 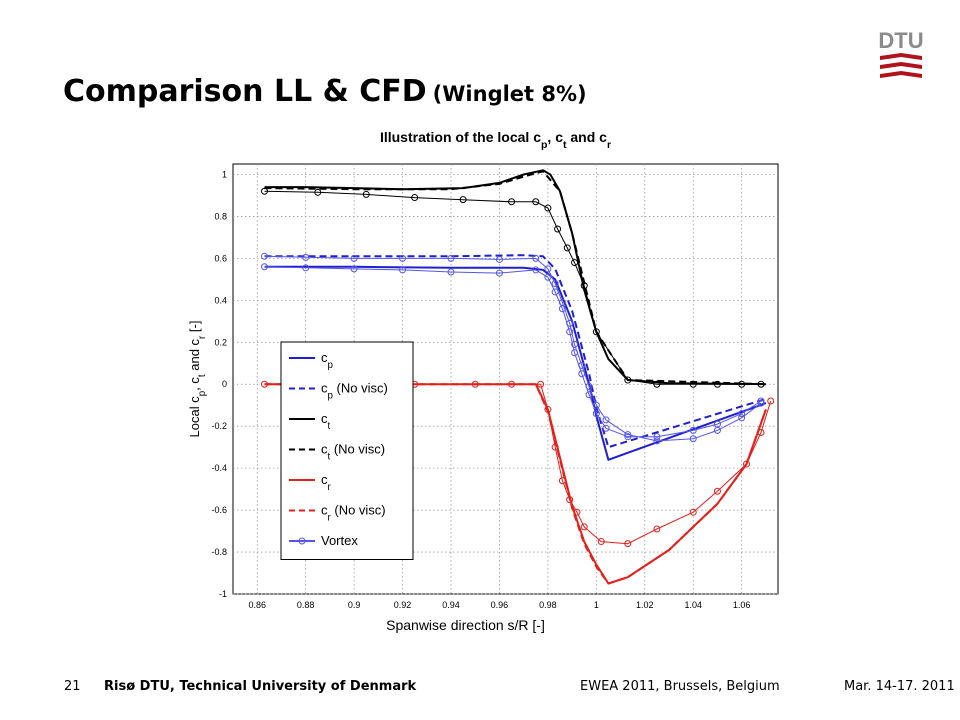 What do you see at coordinates (901, 65) in the screenshot?
I see `logo-stripes` at bounding box center [901, 65].